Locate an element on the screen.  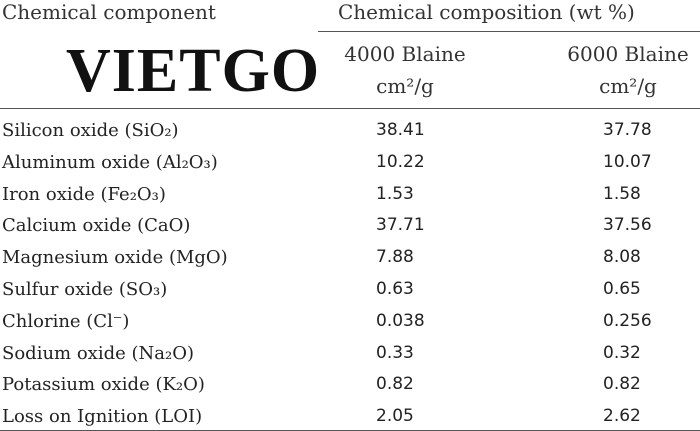
cell-value: 0.65 is located at coordinates (622, 289).